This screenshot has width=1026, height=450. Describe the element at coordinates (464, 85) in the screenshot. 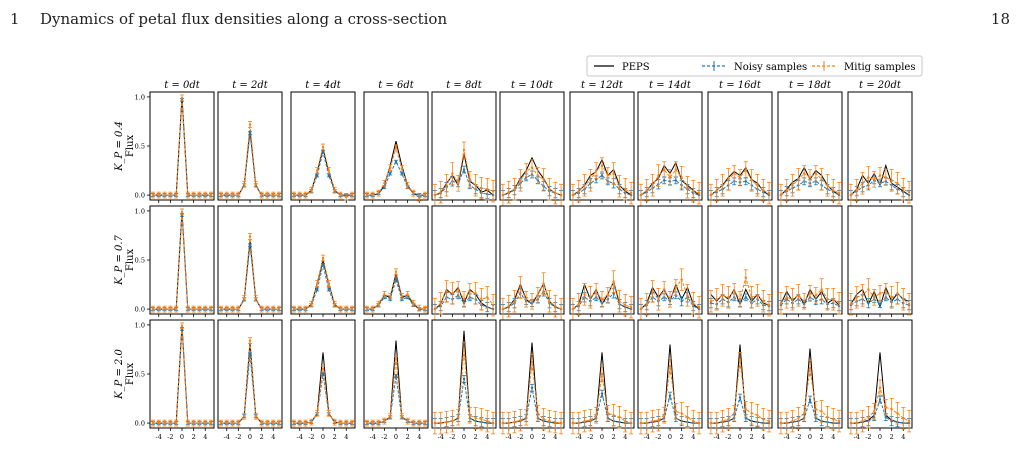

I see `column-title: t = 8dt` at that location.